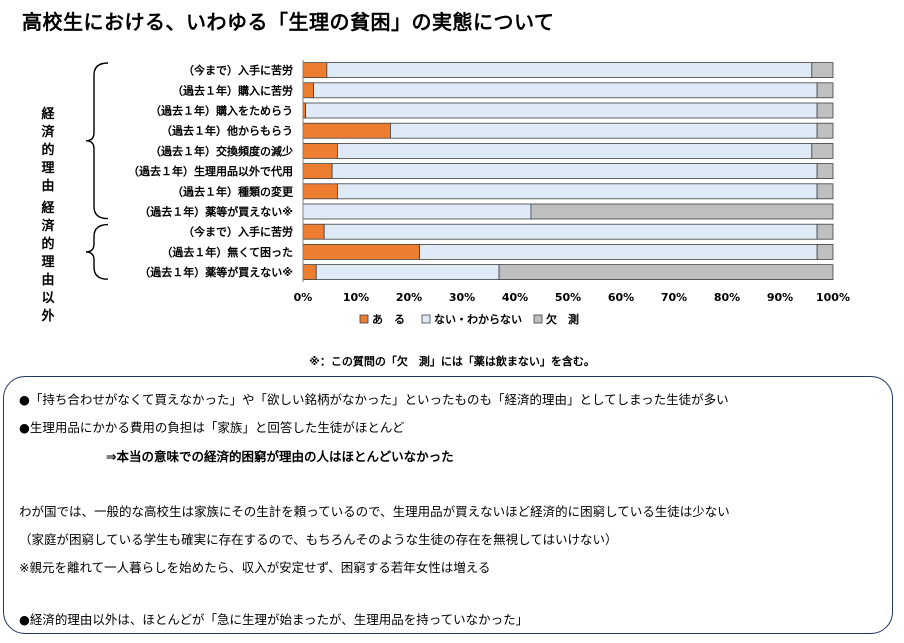 The image size is (904, 643). What do you see at coordinates (727, 297) in the screenshot?
I see `x-tick-label: 80%` at bounding box center [727, 297].